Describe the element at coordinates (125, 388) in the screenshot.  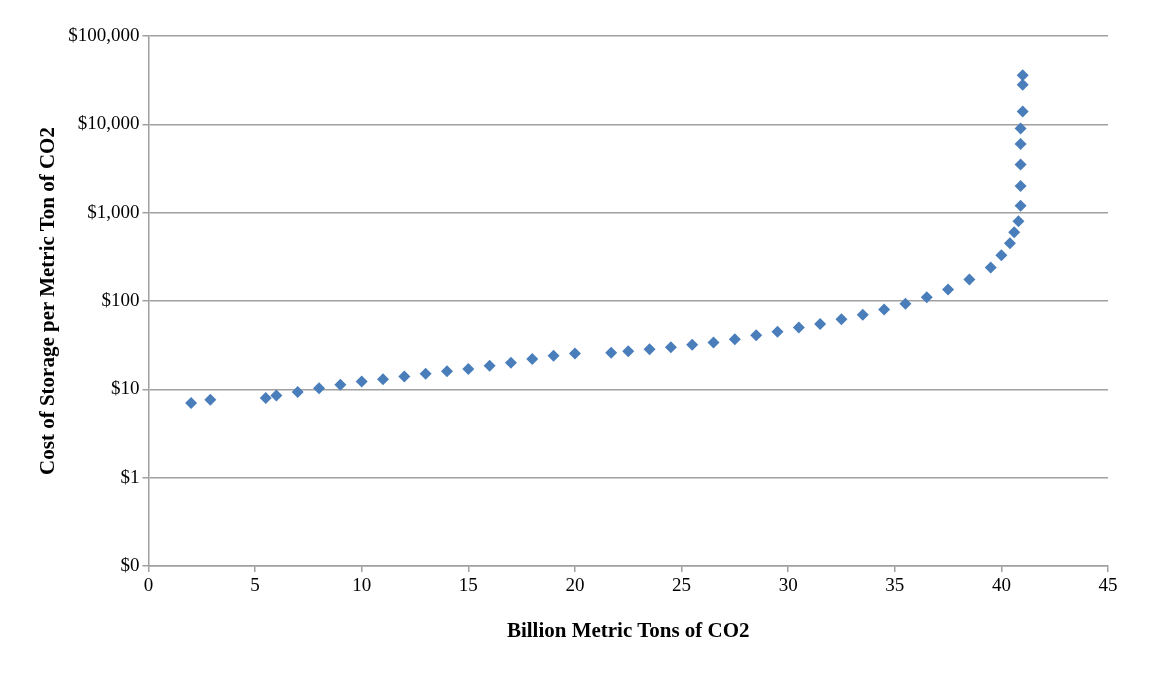
I see `y-tick-label: $10` at that location.